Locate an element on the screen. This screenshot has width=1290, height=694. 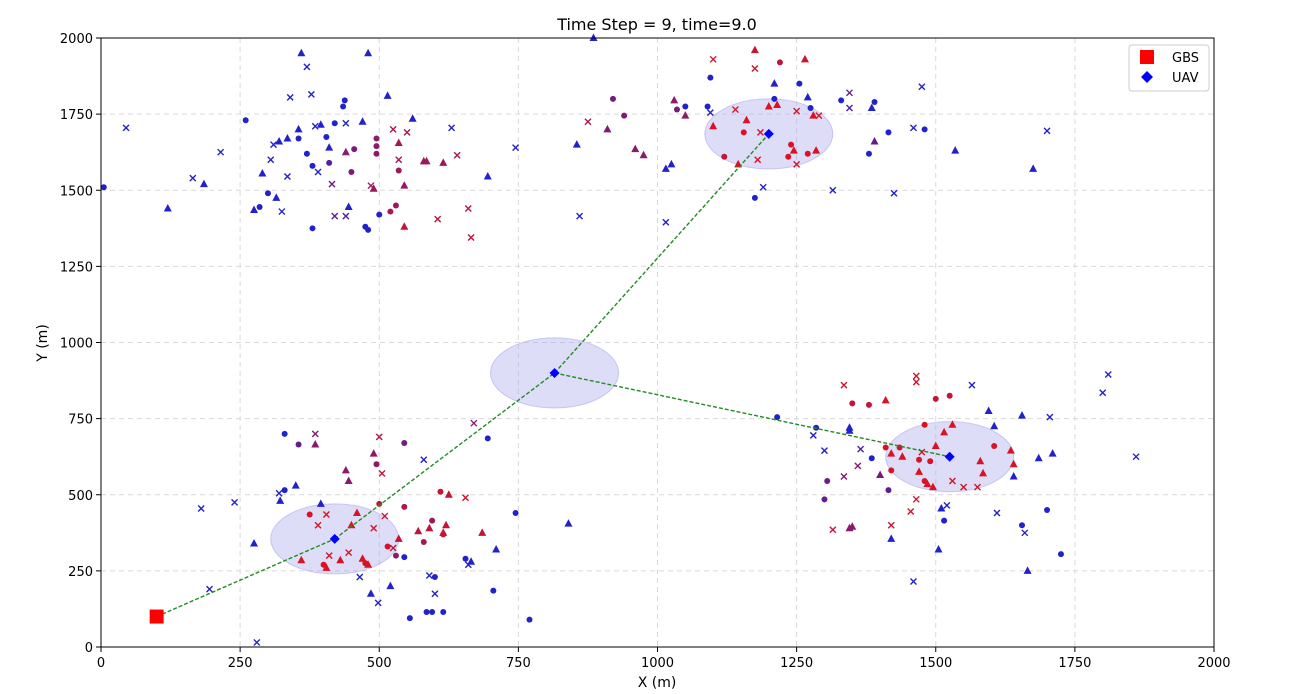
y-tick-label: 500 is located at coordinates (80, 496).